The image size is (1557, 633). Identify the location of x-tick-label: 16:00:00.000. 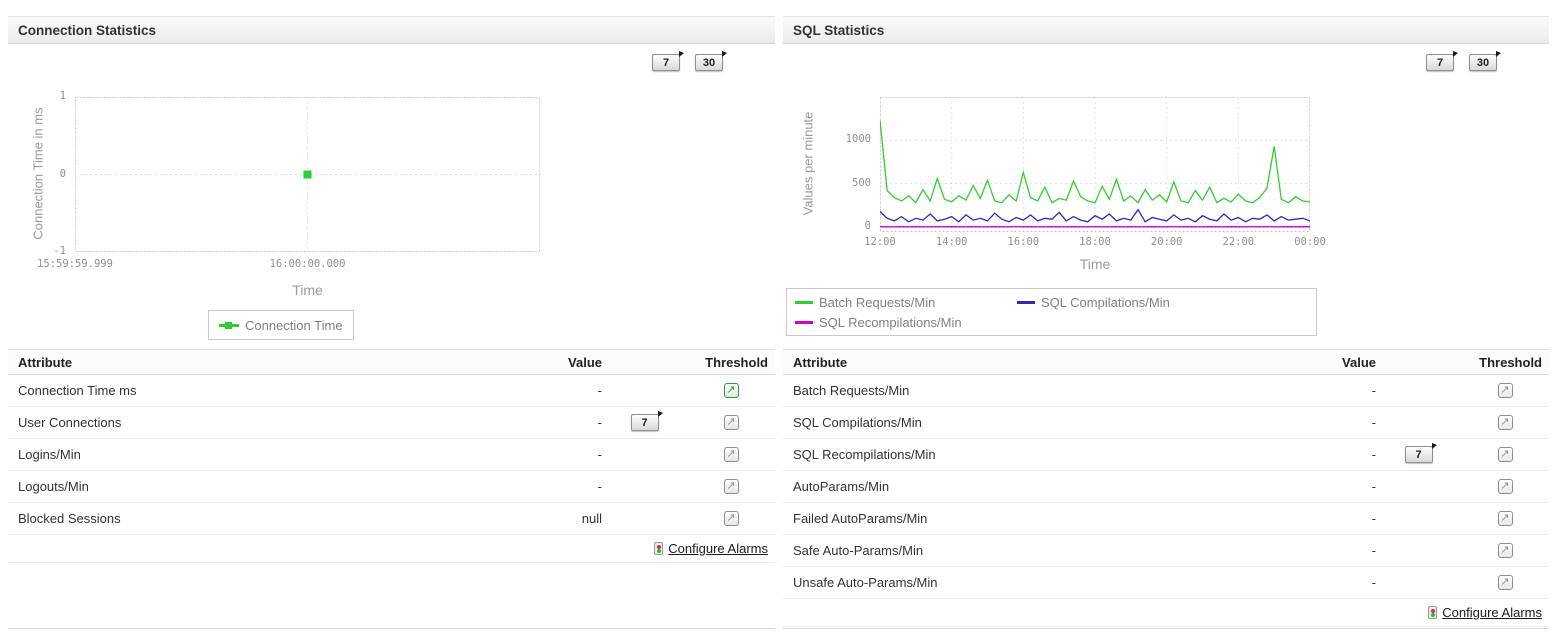
(307, 264).